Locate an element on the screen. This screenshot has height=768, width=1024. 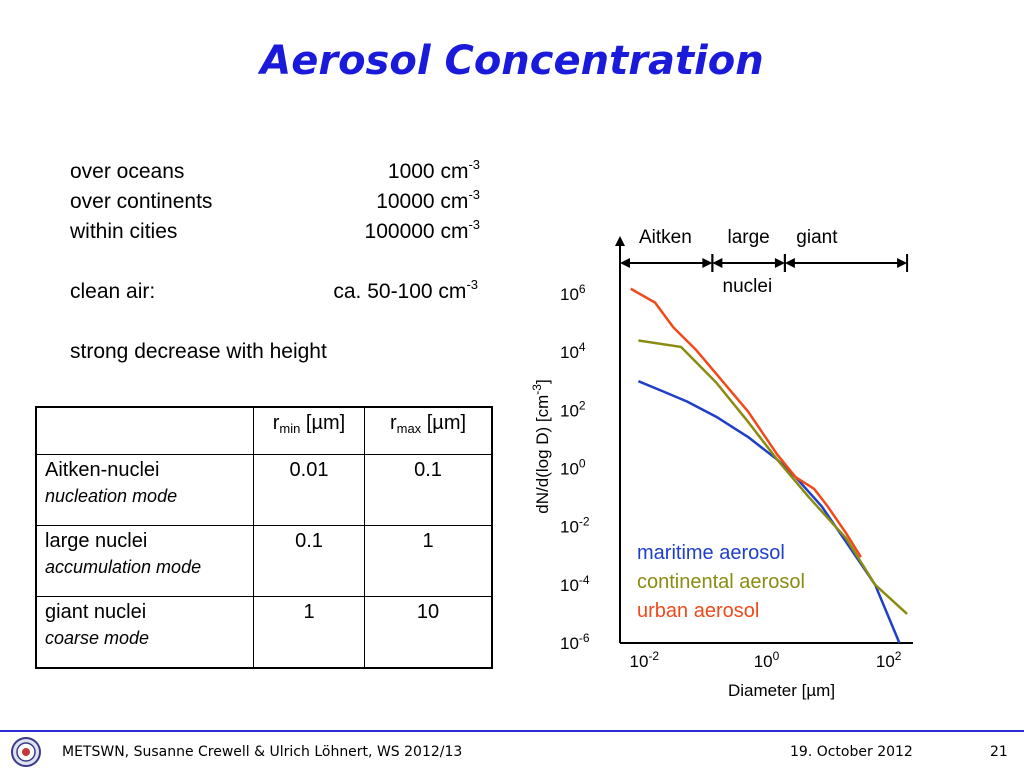
x-tick-label: 10⁻² is located at coordinates (645, 660).